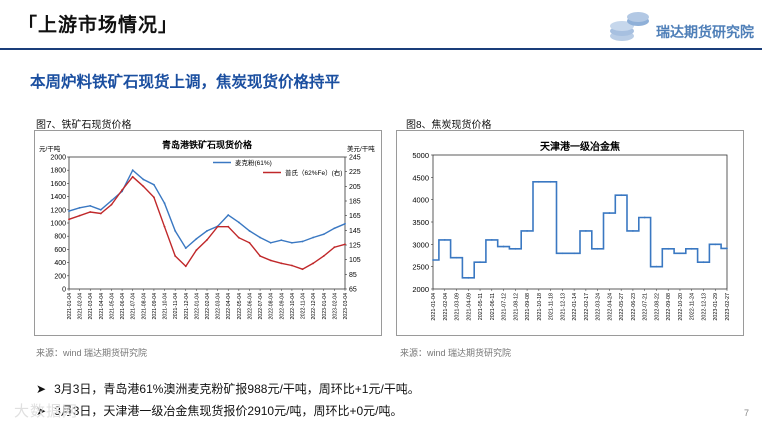 This screenshot has height=435, width=762. What do you see at coordinates (420, 155) in the screenshot?
I see `y-tick-label: 5000` at bounding box center [420, 155].